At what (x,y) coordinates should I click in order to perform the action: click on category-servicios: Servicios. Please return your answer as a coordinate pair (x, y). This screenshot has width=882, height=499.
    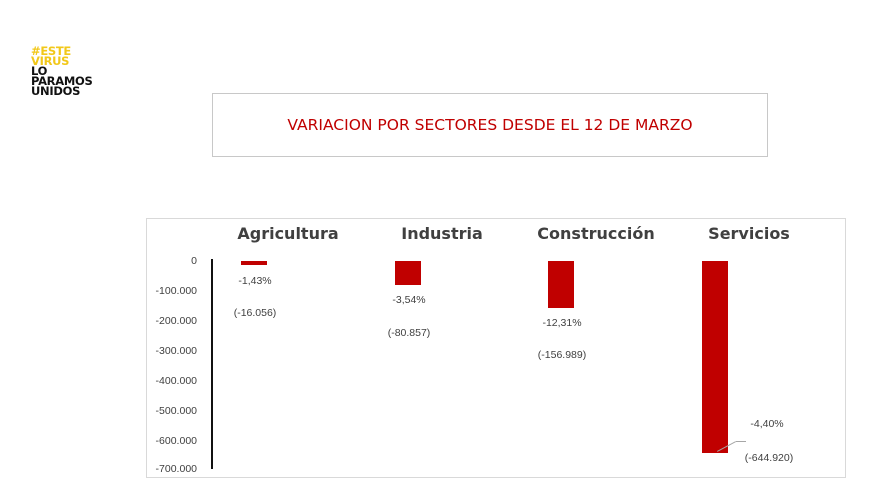
    Looking at the image, I should click on (749, 233).